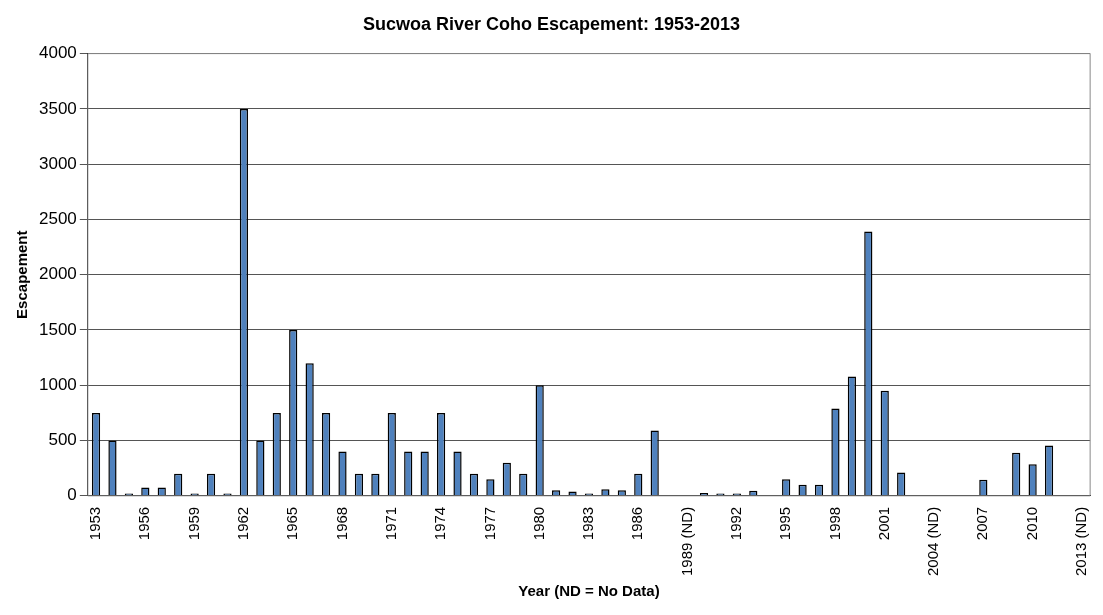 This screenshot has width=1103, height=615. What do you see at coordinates (390, 523) in the screenshot?
I see `x-tick-label: 1971` at bounding box center [390, 523].